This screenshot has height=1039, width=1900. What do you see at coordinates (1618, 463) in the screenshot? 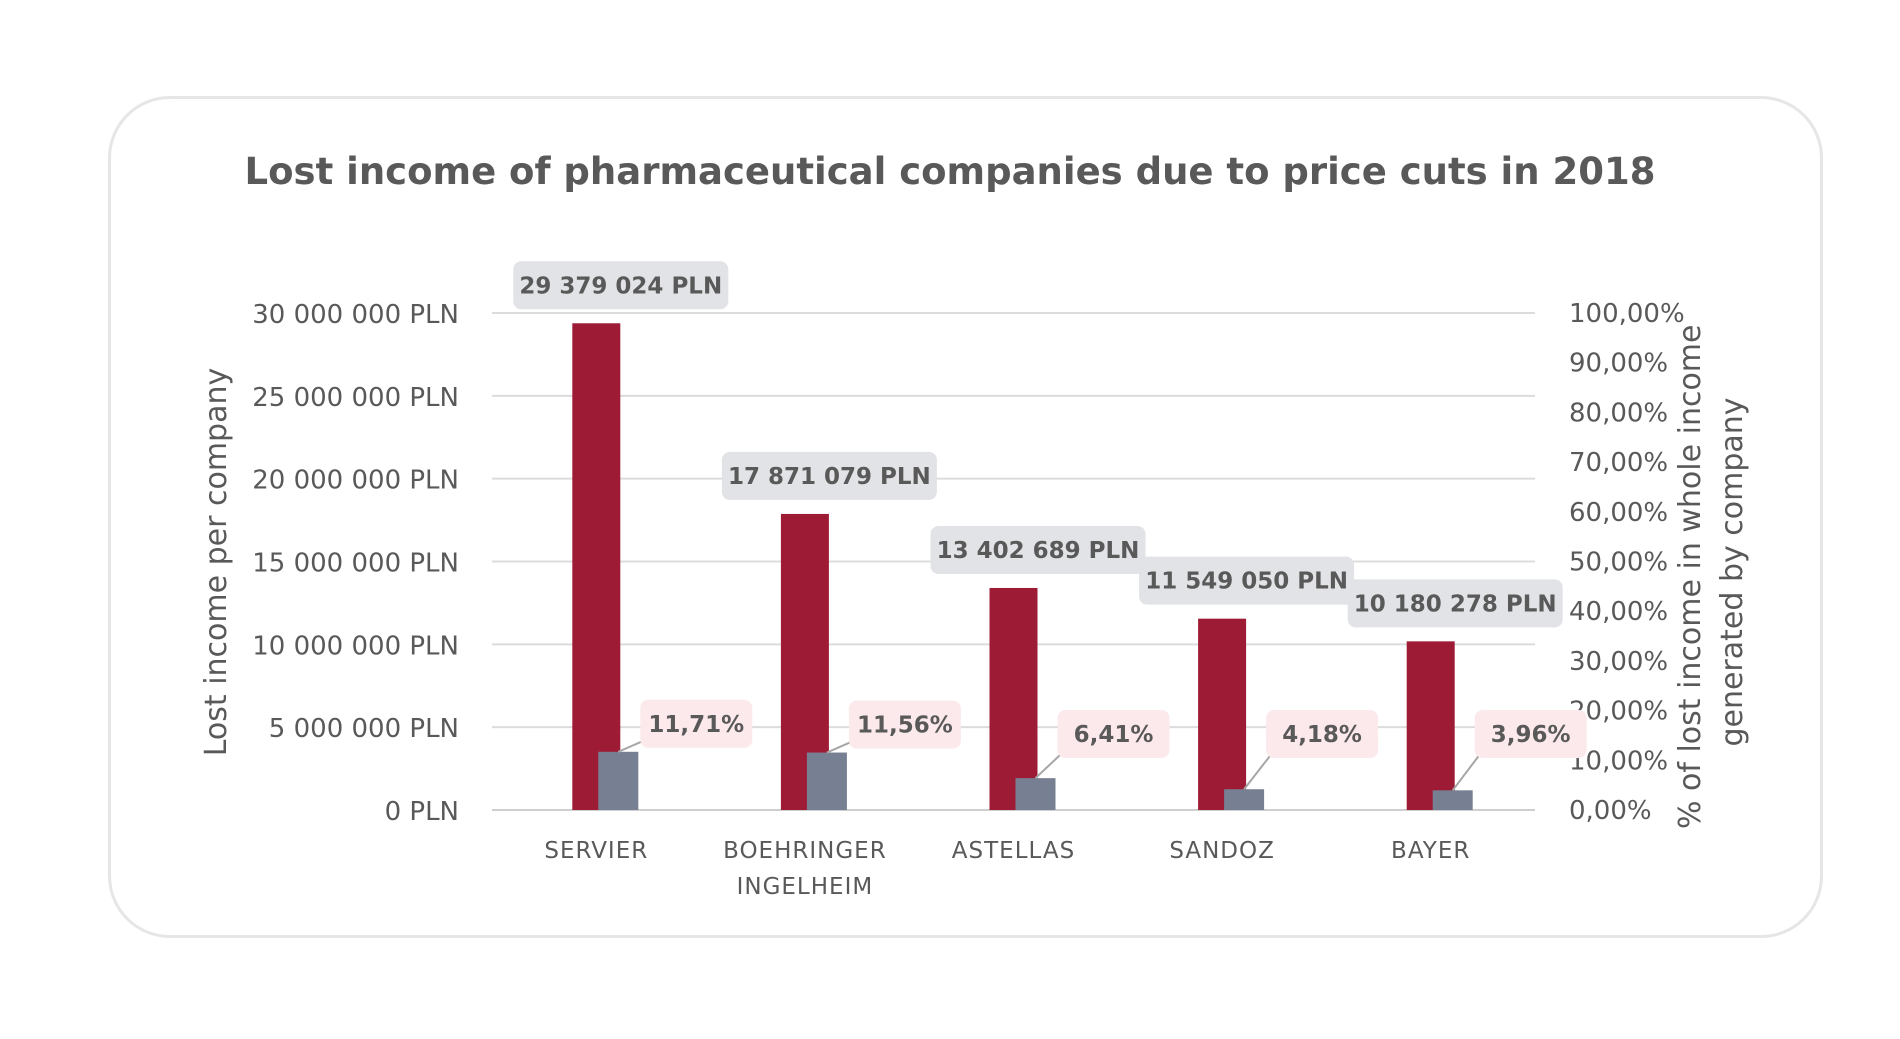
I see `right-tick-label: 70,00%` at bounding box center [1618, 463].